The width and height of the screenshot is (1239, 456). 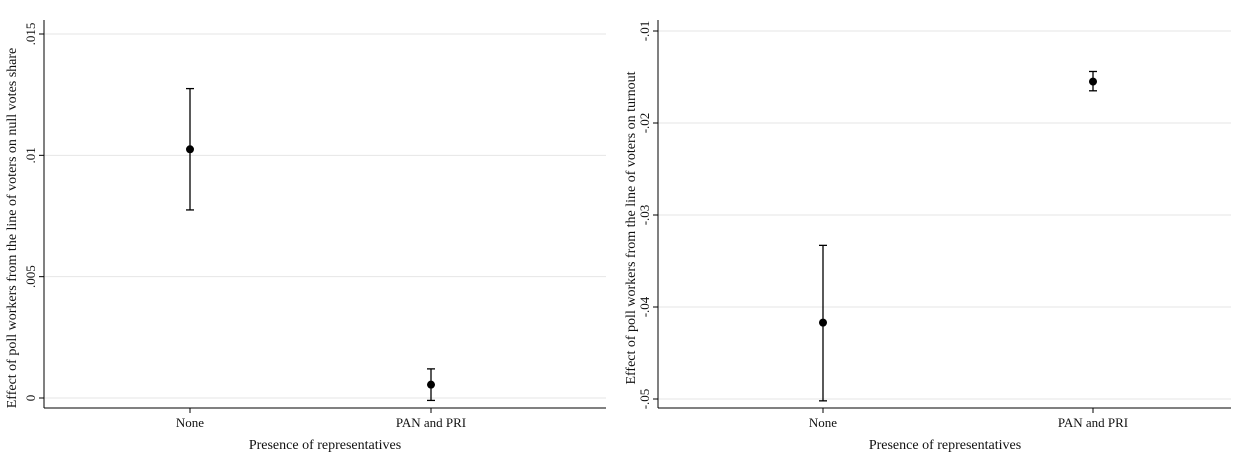 I want to click on y-tick-label: -.04, so click(x=644, y=306).